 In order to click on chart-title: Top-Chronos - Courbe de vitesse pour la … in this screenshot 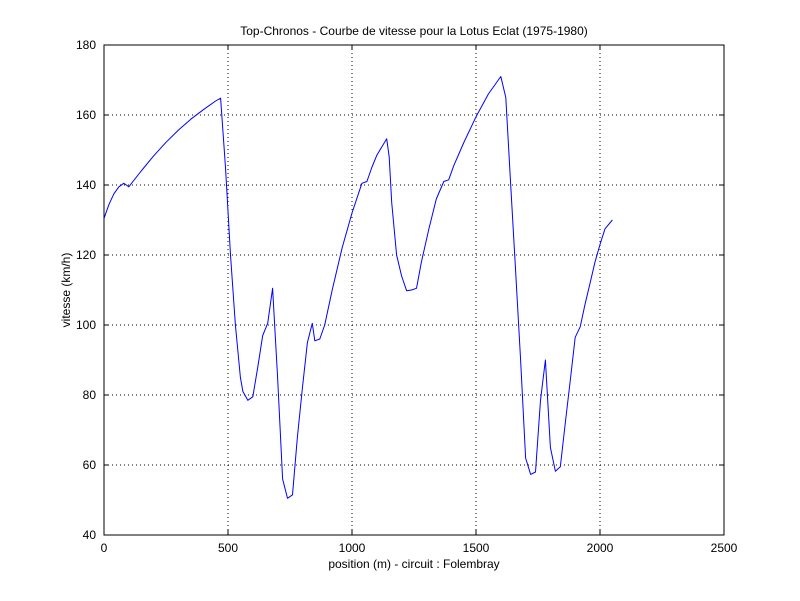, I will do `click(414, 31)`.